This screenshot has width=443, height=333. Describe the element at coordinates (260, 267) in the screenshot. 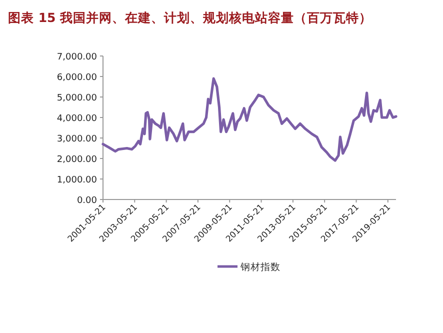

I see `legend-label: 钢材指数` at that location.